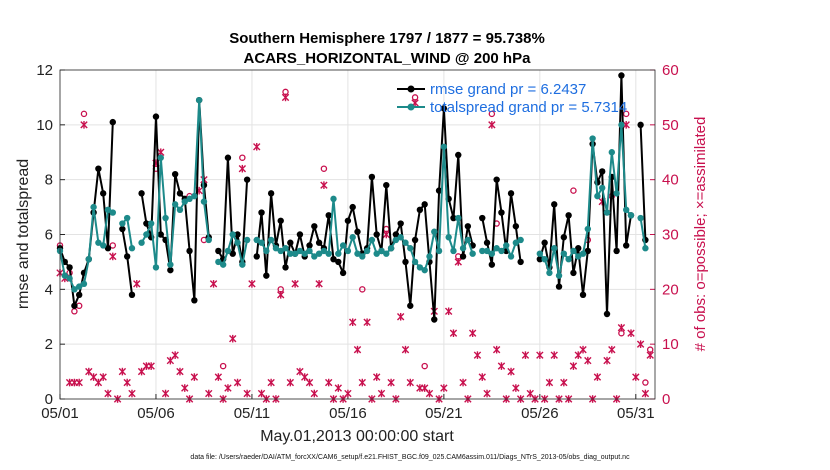  Describe the element at coordinates (44, 125) in the screenshot. I see `y-tick-label: 10` at that location.